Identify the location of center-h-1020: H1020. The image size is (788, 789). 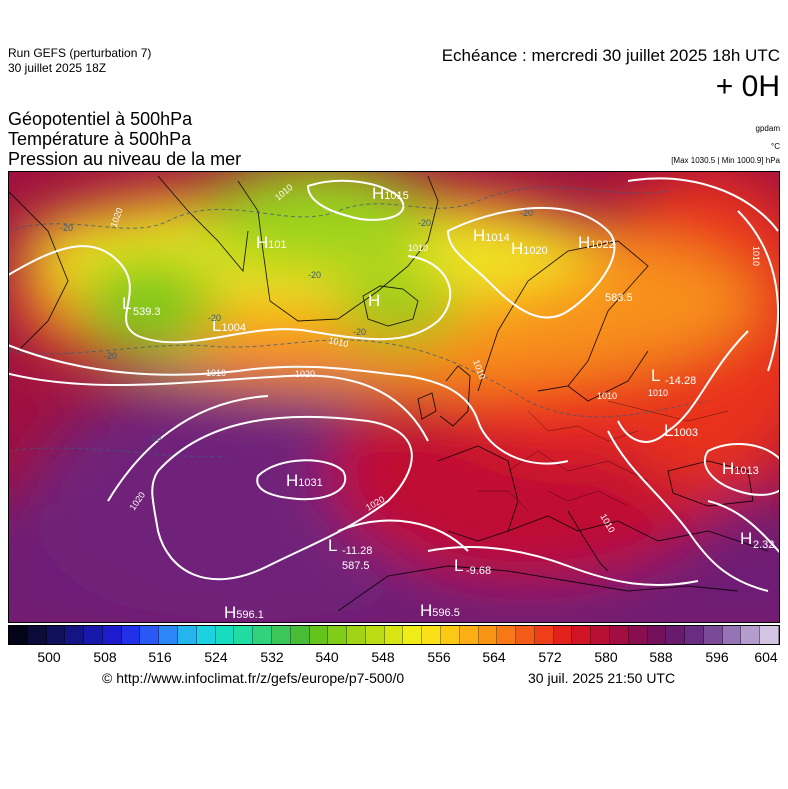
(529, 248).